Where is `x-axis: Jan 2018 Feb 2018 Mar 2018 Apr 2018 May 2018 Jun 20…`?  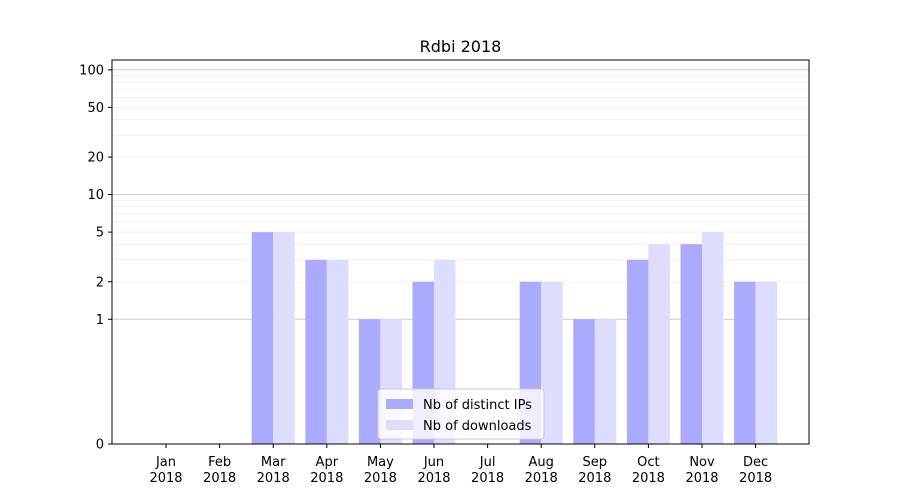 x-axis: Jan 2018 Feb 2018 Mar 2018 Apr 2018 May 2018 Jun 20… is located at coordinates (460, 465).